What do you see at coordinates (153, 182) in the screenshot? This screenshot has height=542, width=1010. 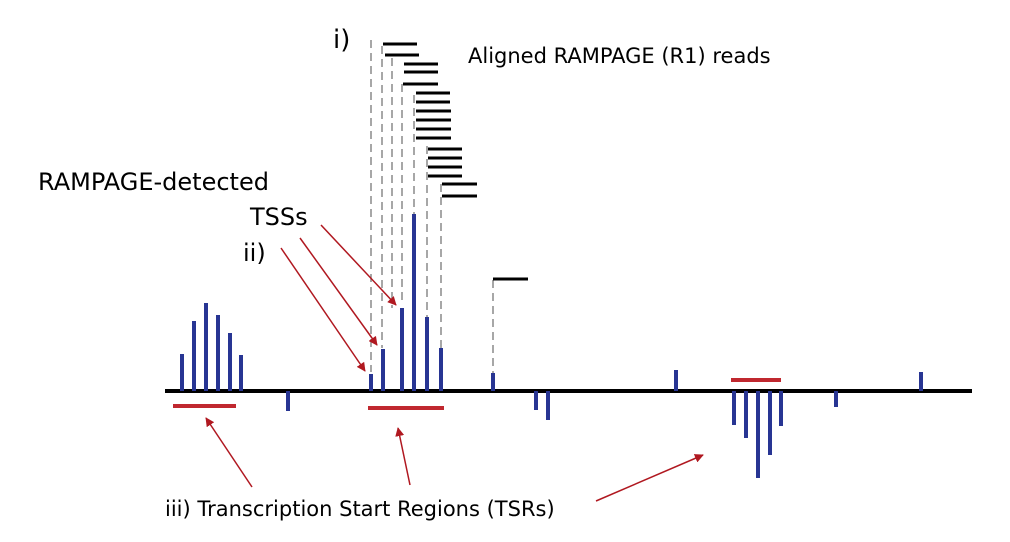 I see `tss-label-line1: RAMPAGE-detected` at bounding box center [153, 182].